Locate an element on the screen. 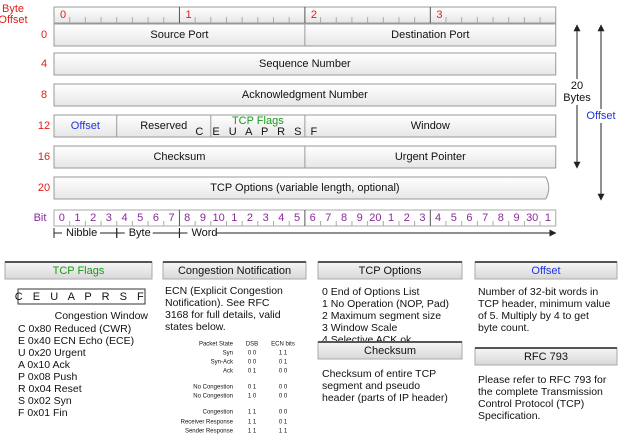  checksum-line: segment and pseudo is located at coordinates (371, 386).